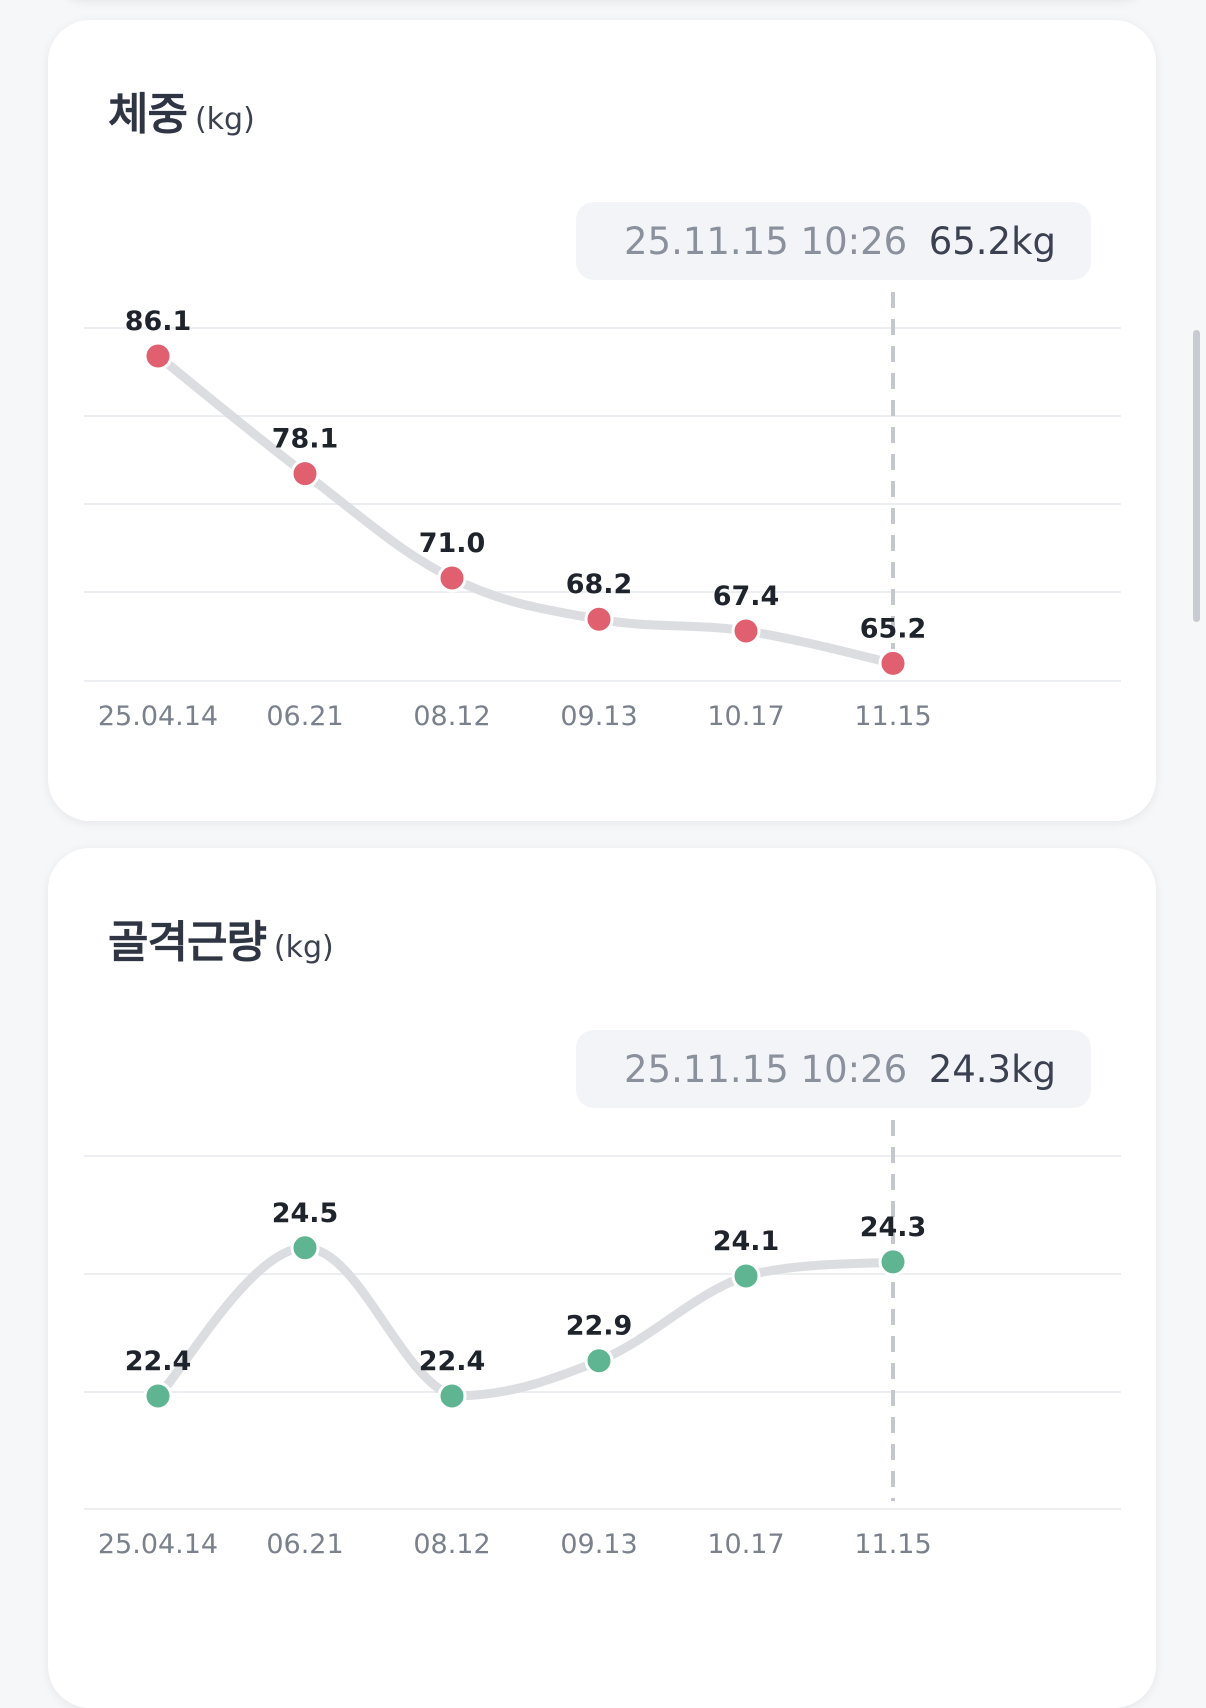 The height and width of the screenshot is (1708, 1206). I want to click on muscle-title: 골격근량, so click(187, 942).